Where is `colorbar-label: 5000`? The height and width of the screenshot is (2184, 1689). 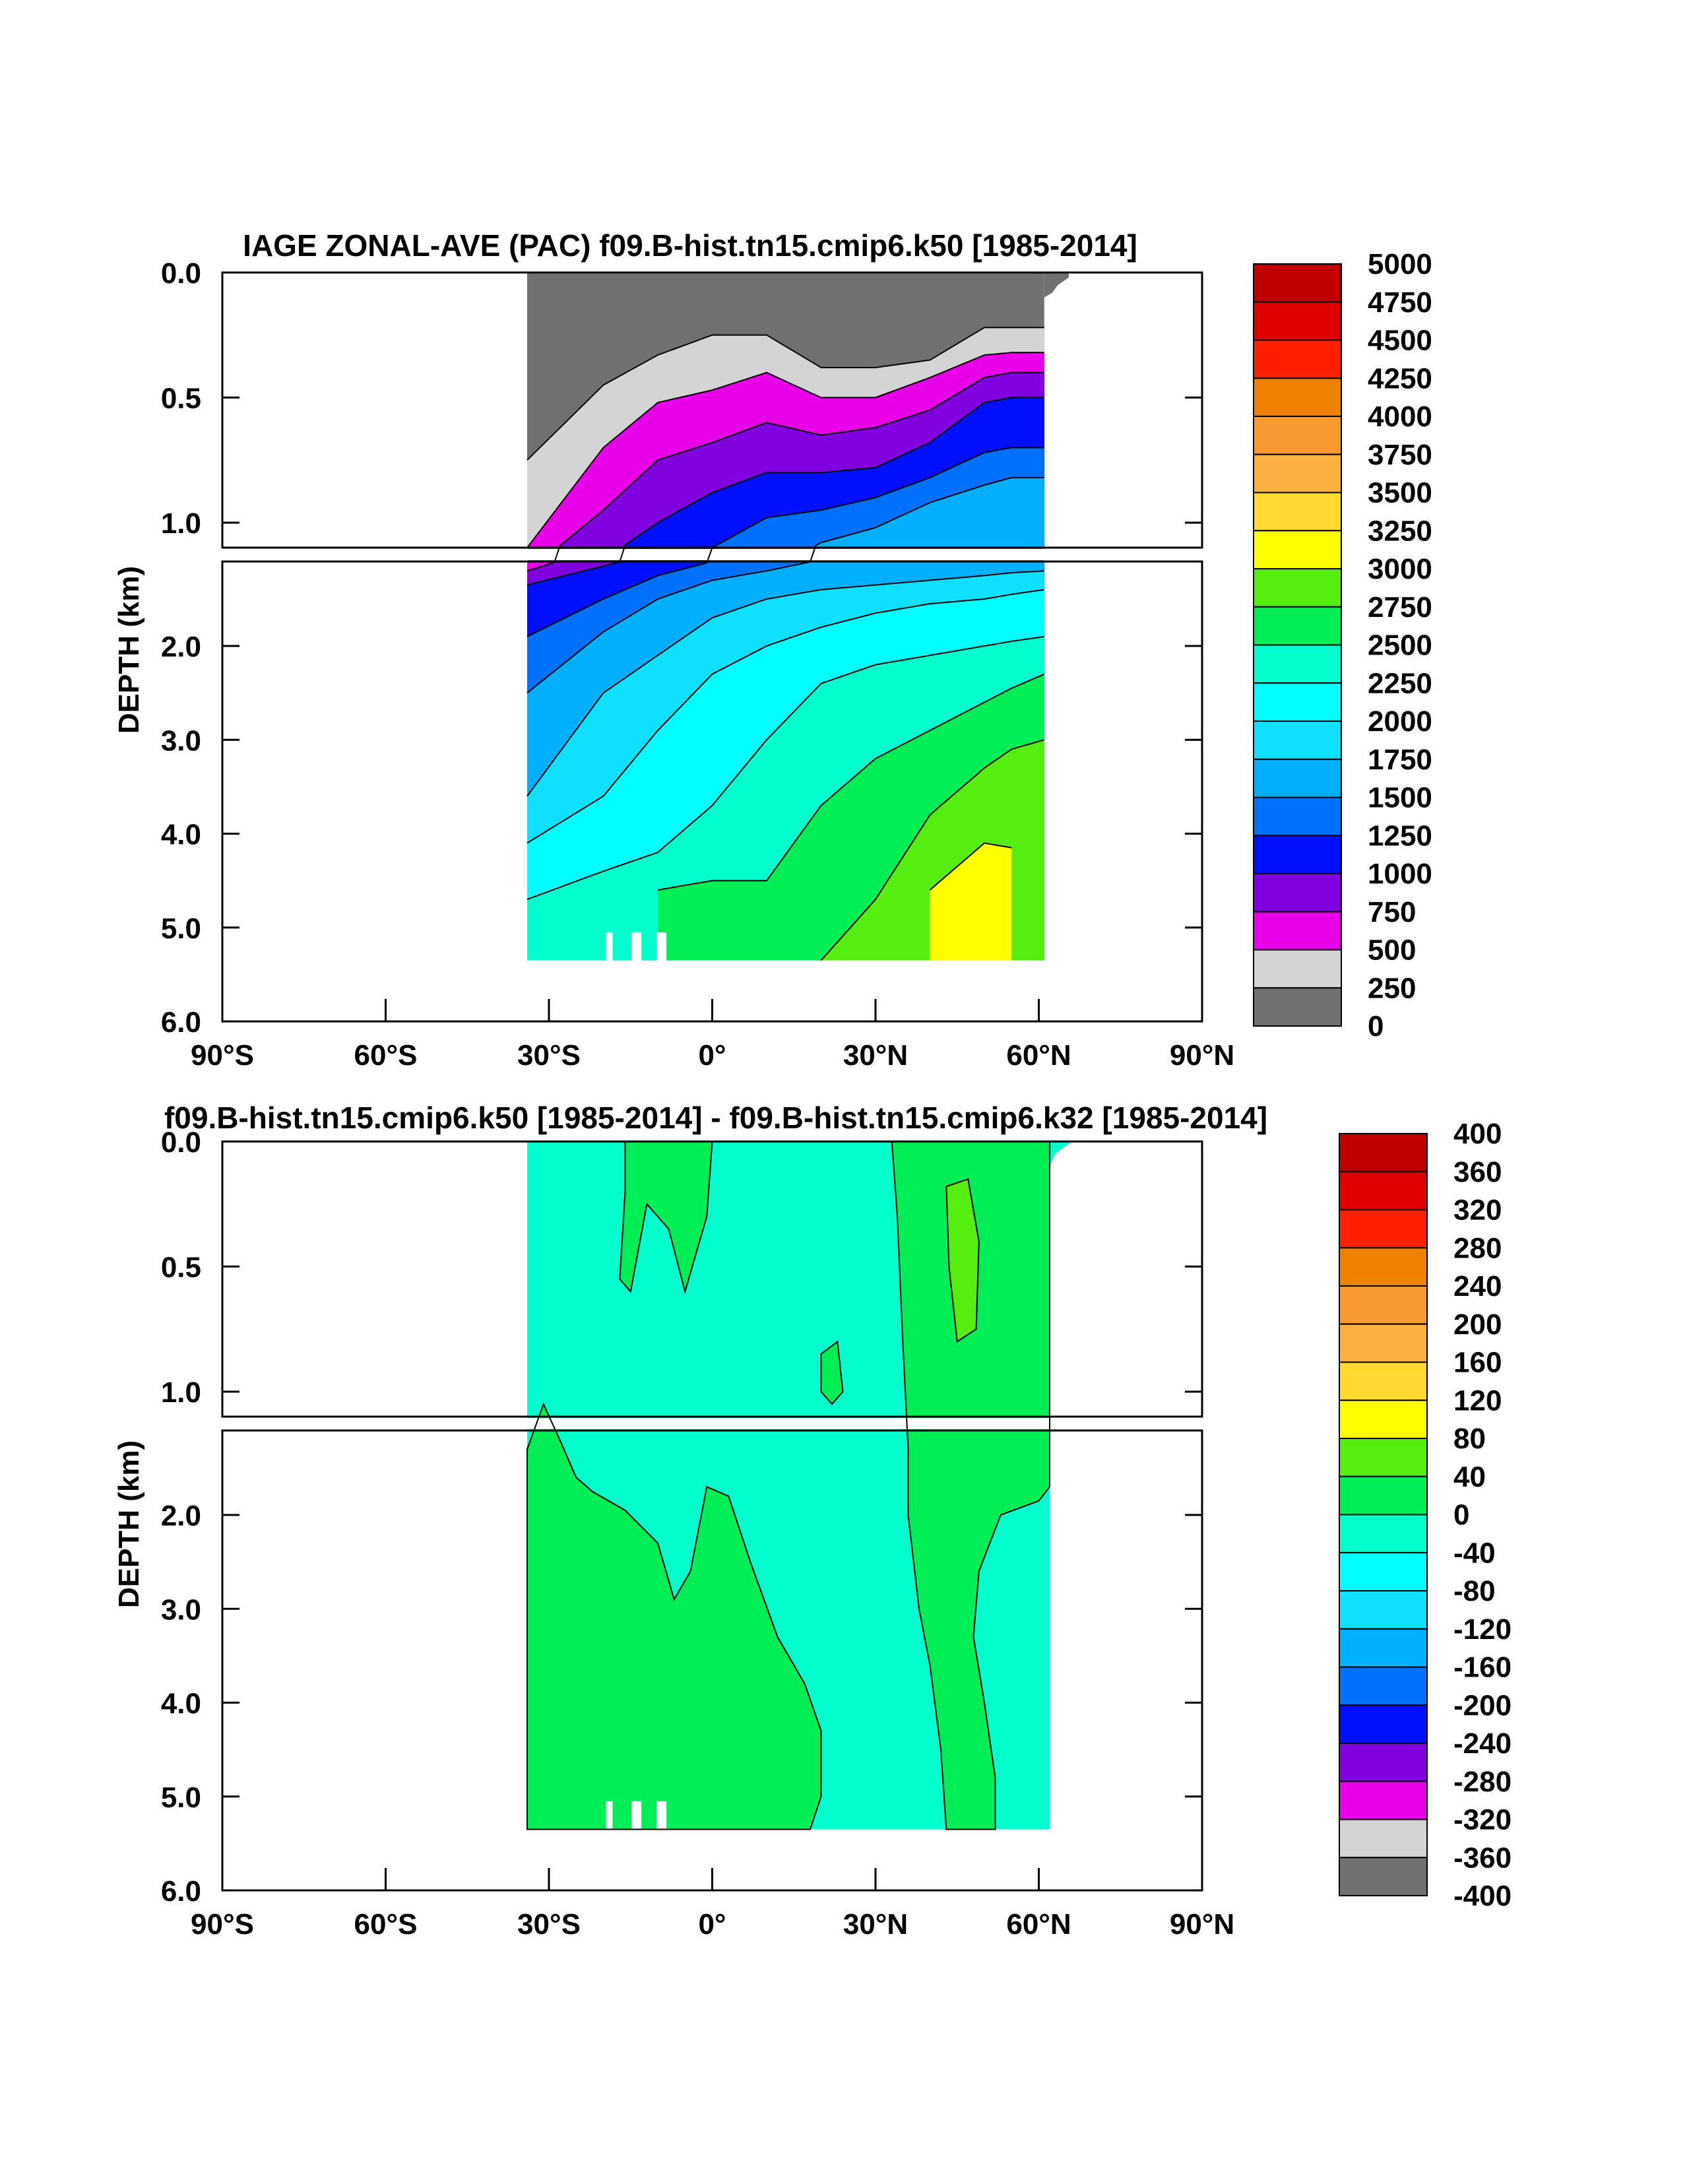 colorbar-label: 5000 is located at coordinates (1400, 264).